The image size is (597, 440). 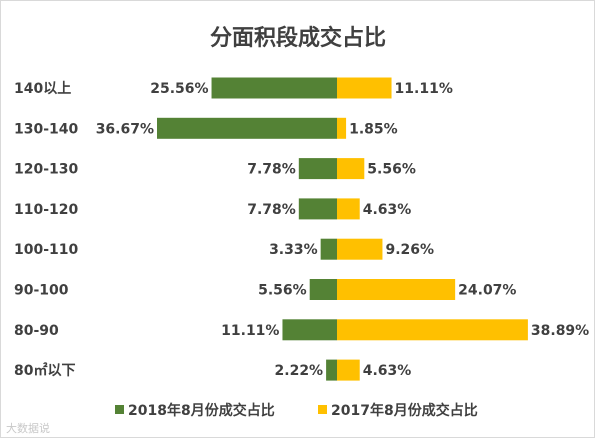 I want to click on chart-row: 130-140 36.67% 1.85%, so click(x=206, y=128).